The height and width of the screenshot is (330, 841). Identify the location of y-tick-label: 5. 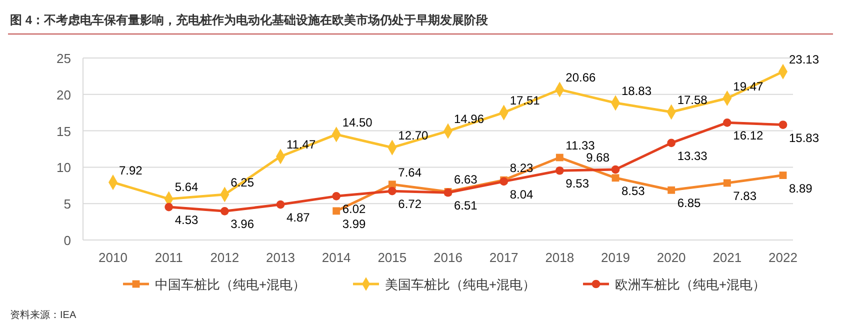
(67, 204).